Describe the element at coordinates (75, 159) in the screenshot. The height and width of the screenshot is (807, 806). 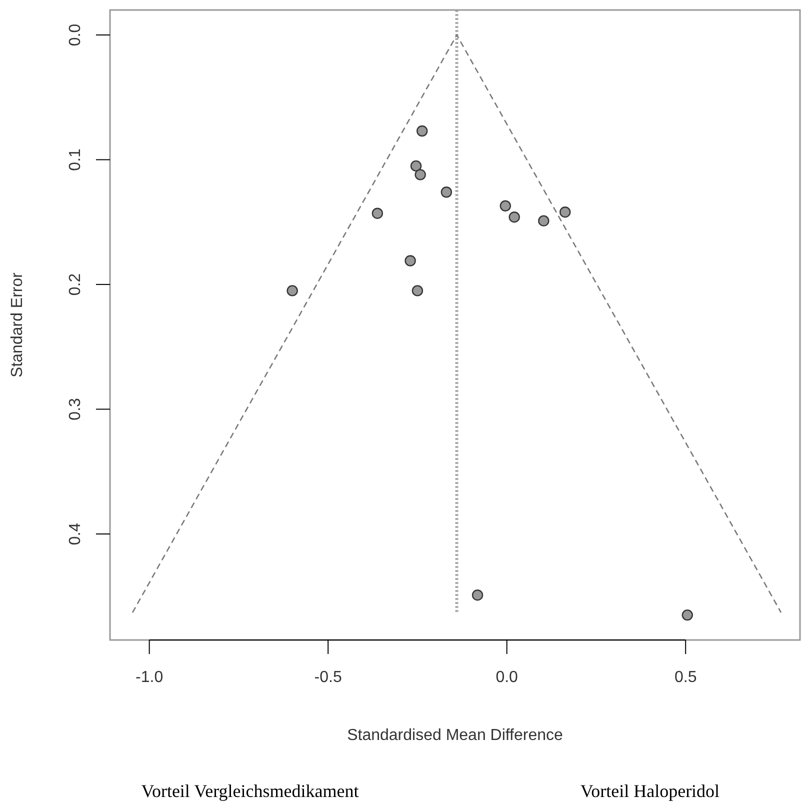
I see `y-tick-label: 0.1` at that location.